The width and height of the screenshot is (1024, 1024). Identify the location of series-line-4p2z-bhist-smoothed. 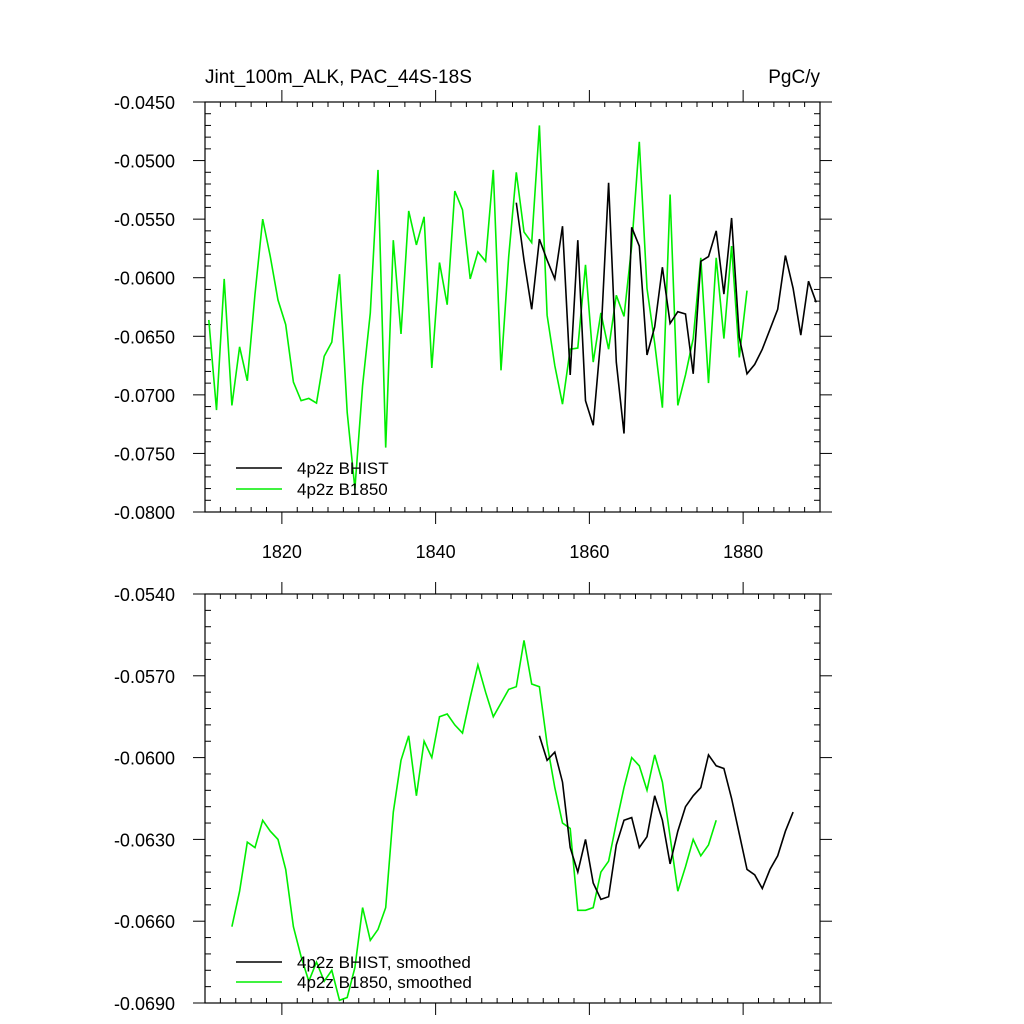
(666, 818).